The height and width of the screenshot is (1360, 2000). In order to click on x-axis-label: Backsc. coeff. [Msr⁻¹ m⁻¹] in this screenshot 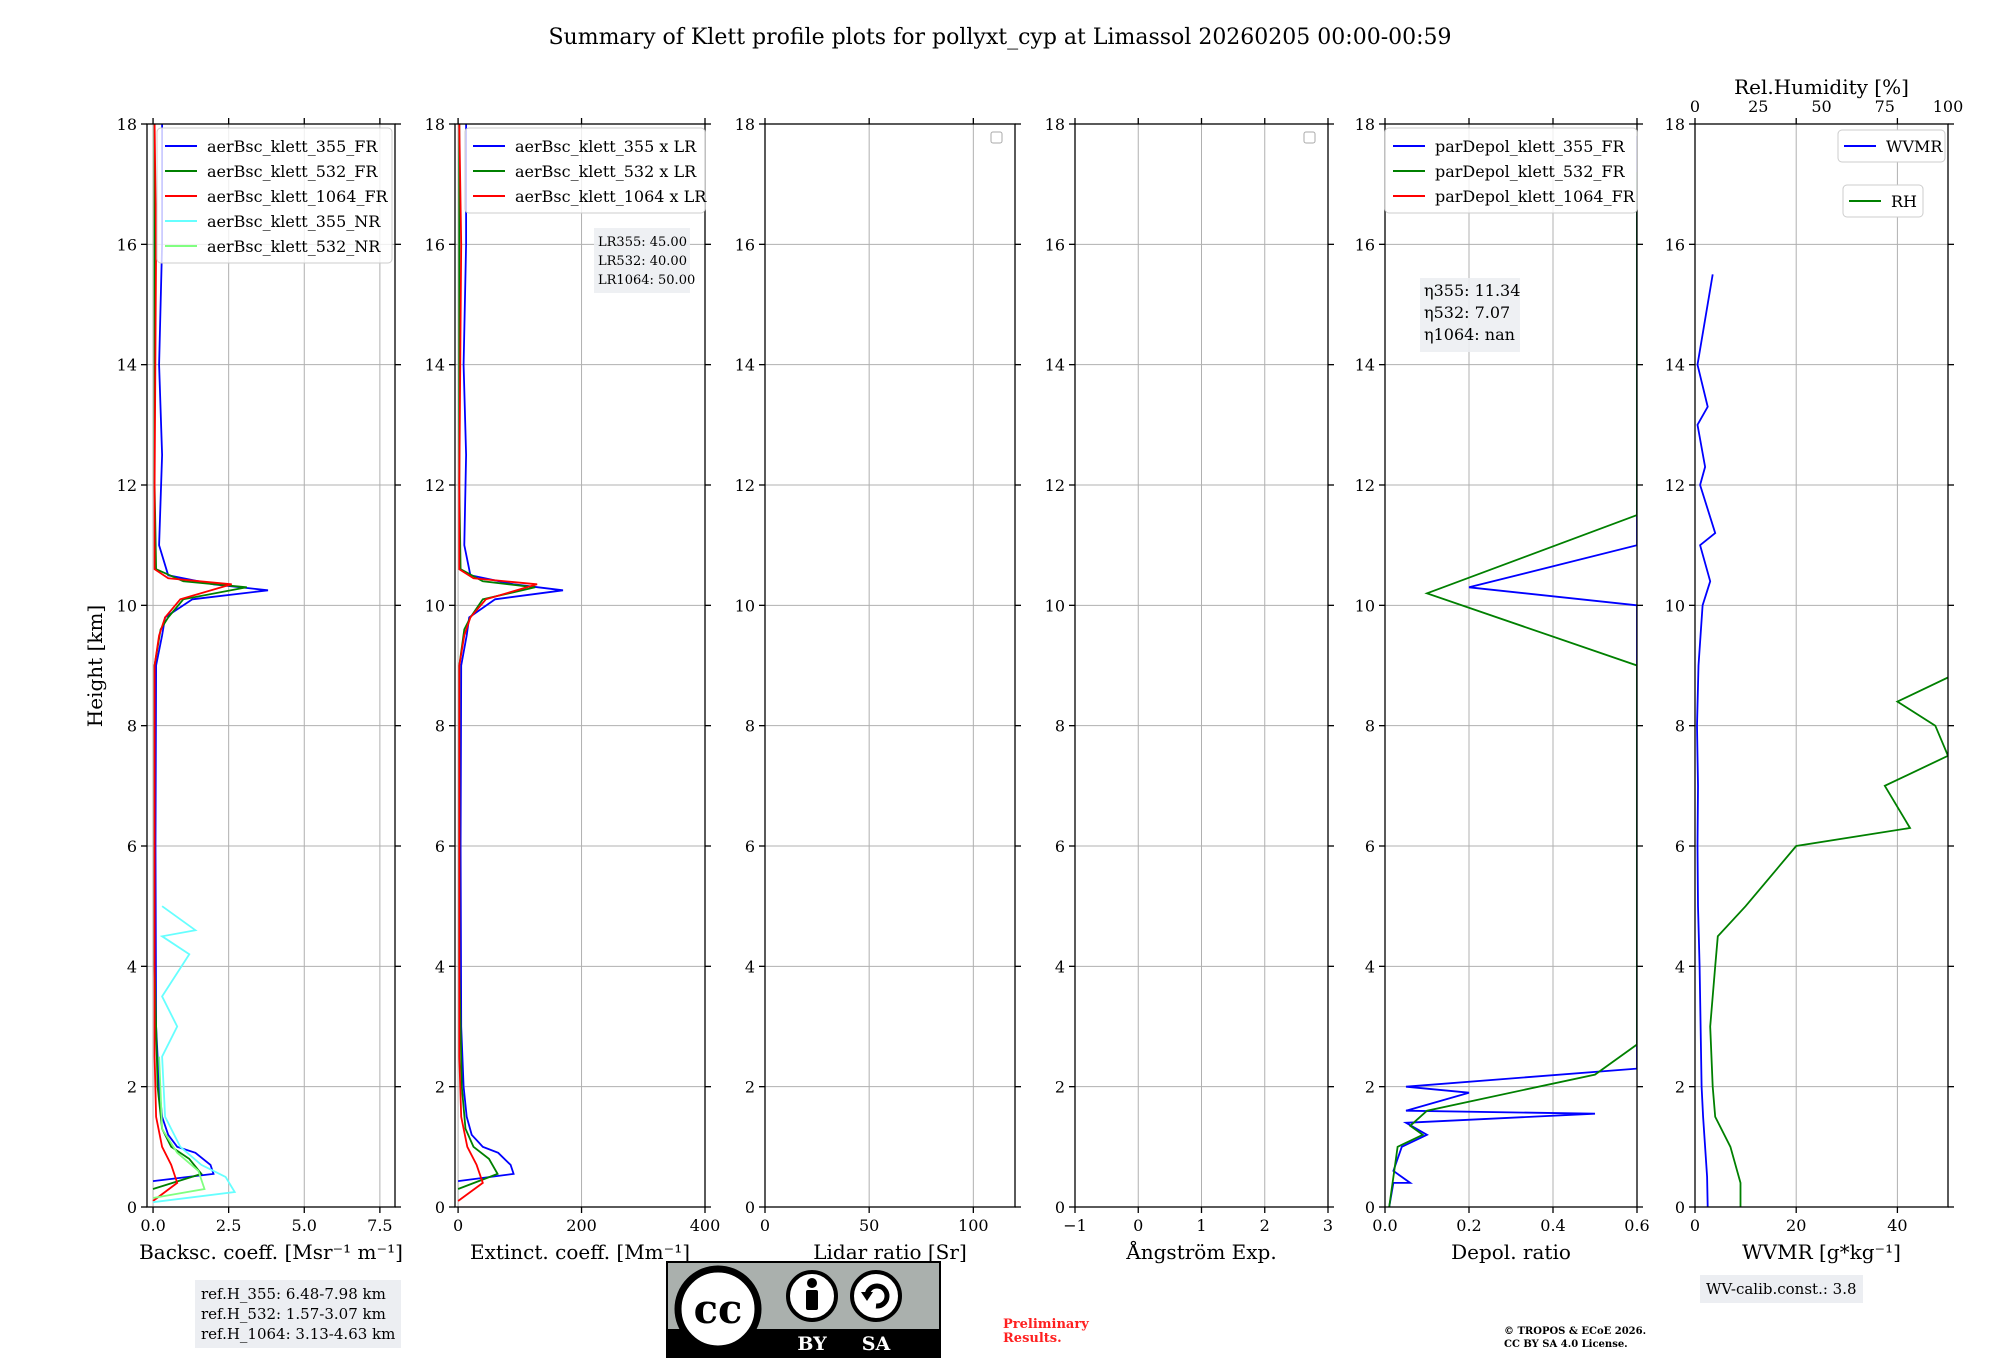, I will do `click(271, 1252)`.